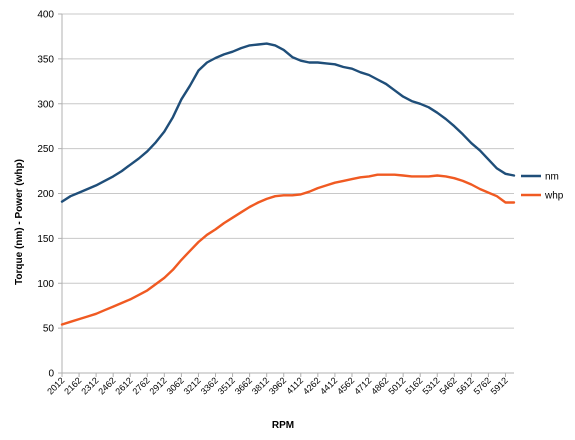 This screenshot has width=575, height=440. Describe the element at coordinates (175, 385) in the screenshot. I see `x-tick-label: 3062` at that location.